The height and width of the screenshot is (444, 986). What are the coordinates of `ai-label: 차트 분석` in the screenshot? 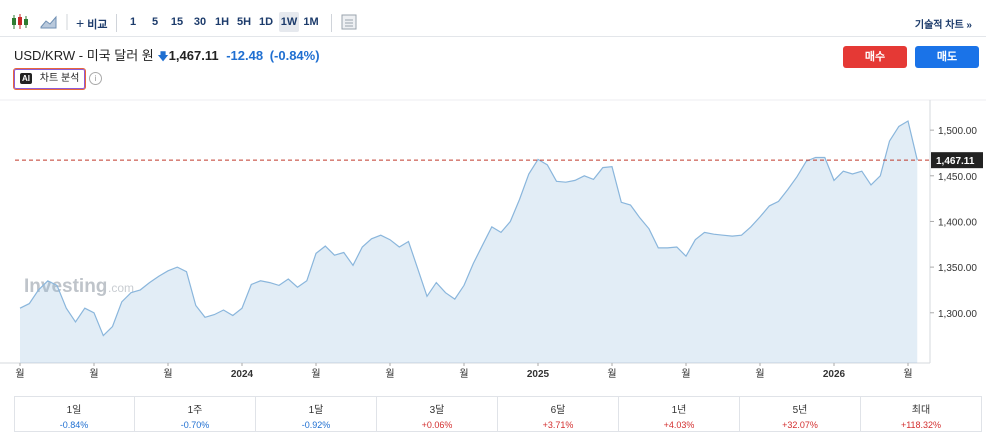 It's located at (59, 78).